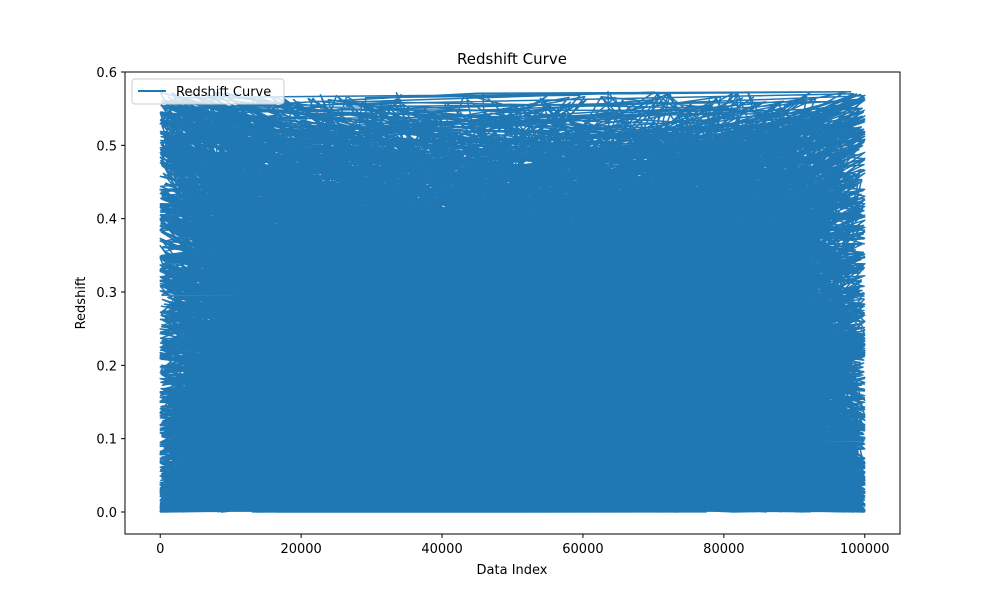 Image resolution: width=1000 pixels, height=600 pixels. Describe the element at coordinates (81, 303) in the screenshot. I see `y-axis-label: Redshift` at that location.